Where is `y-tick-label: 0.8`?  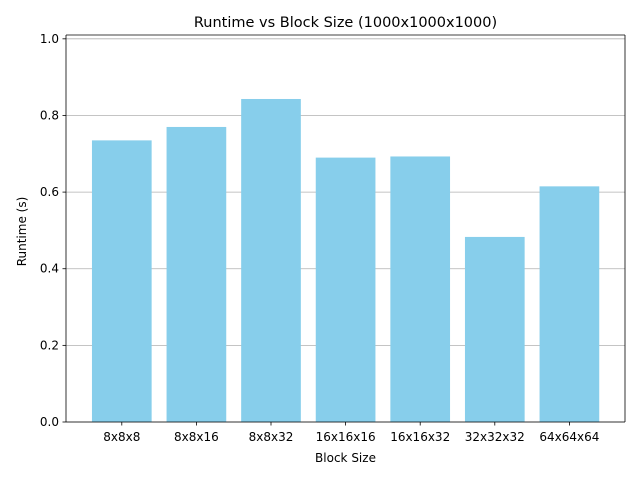
y-tick-label: 0.8 is located at coordinates (49, 115).